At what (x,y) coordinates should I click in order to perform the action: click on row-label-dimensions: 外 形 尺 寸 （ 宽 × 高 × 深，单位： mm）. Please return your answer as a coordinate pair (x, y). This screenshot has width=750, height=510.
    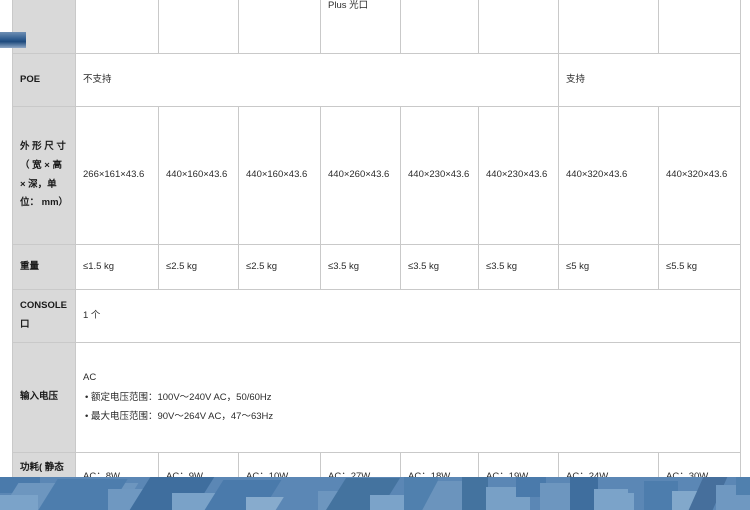
    Looking at the image, I should click on (44, 175).